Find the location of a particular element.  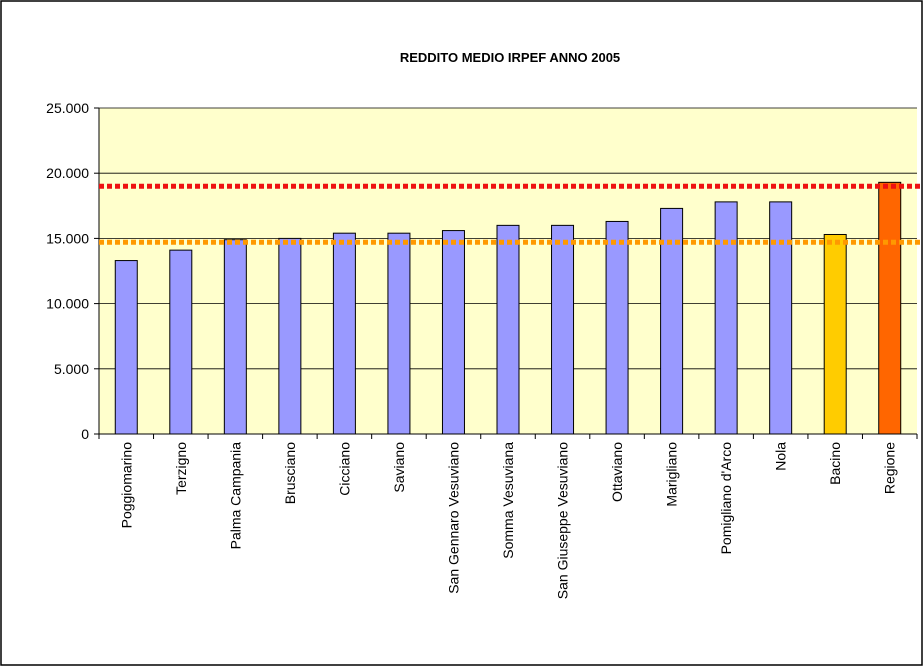

y-tick-label: 10.000 is located at coordinates (67, 304).